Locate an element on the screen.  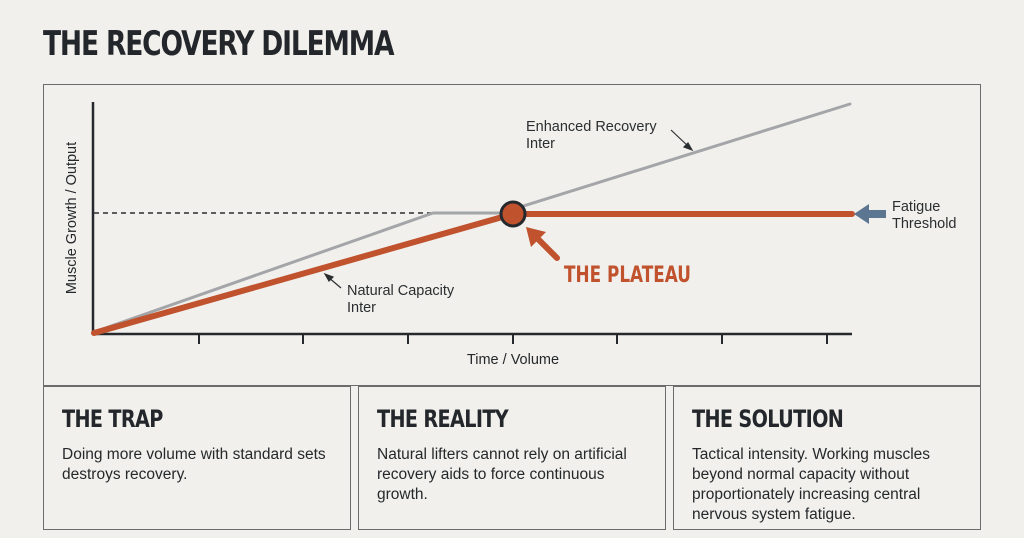
enhanced-recovery-label-line1: Enhanced Recovery is located at coordinates (591, 127).